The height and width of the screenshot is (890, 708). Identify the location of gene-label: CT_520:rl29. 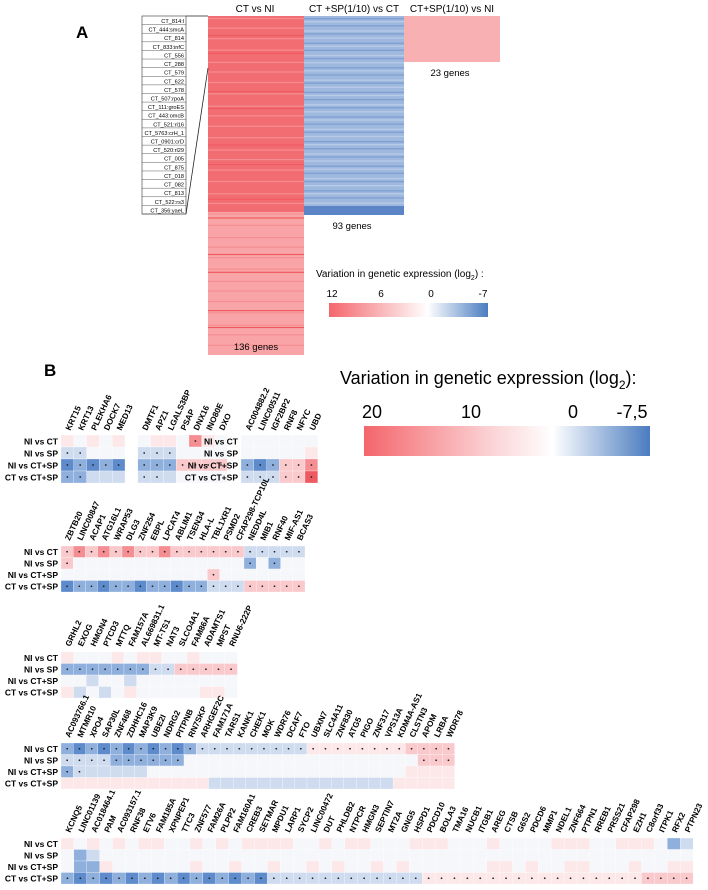
(168, 151).